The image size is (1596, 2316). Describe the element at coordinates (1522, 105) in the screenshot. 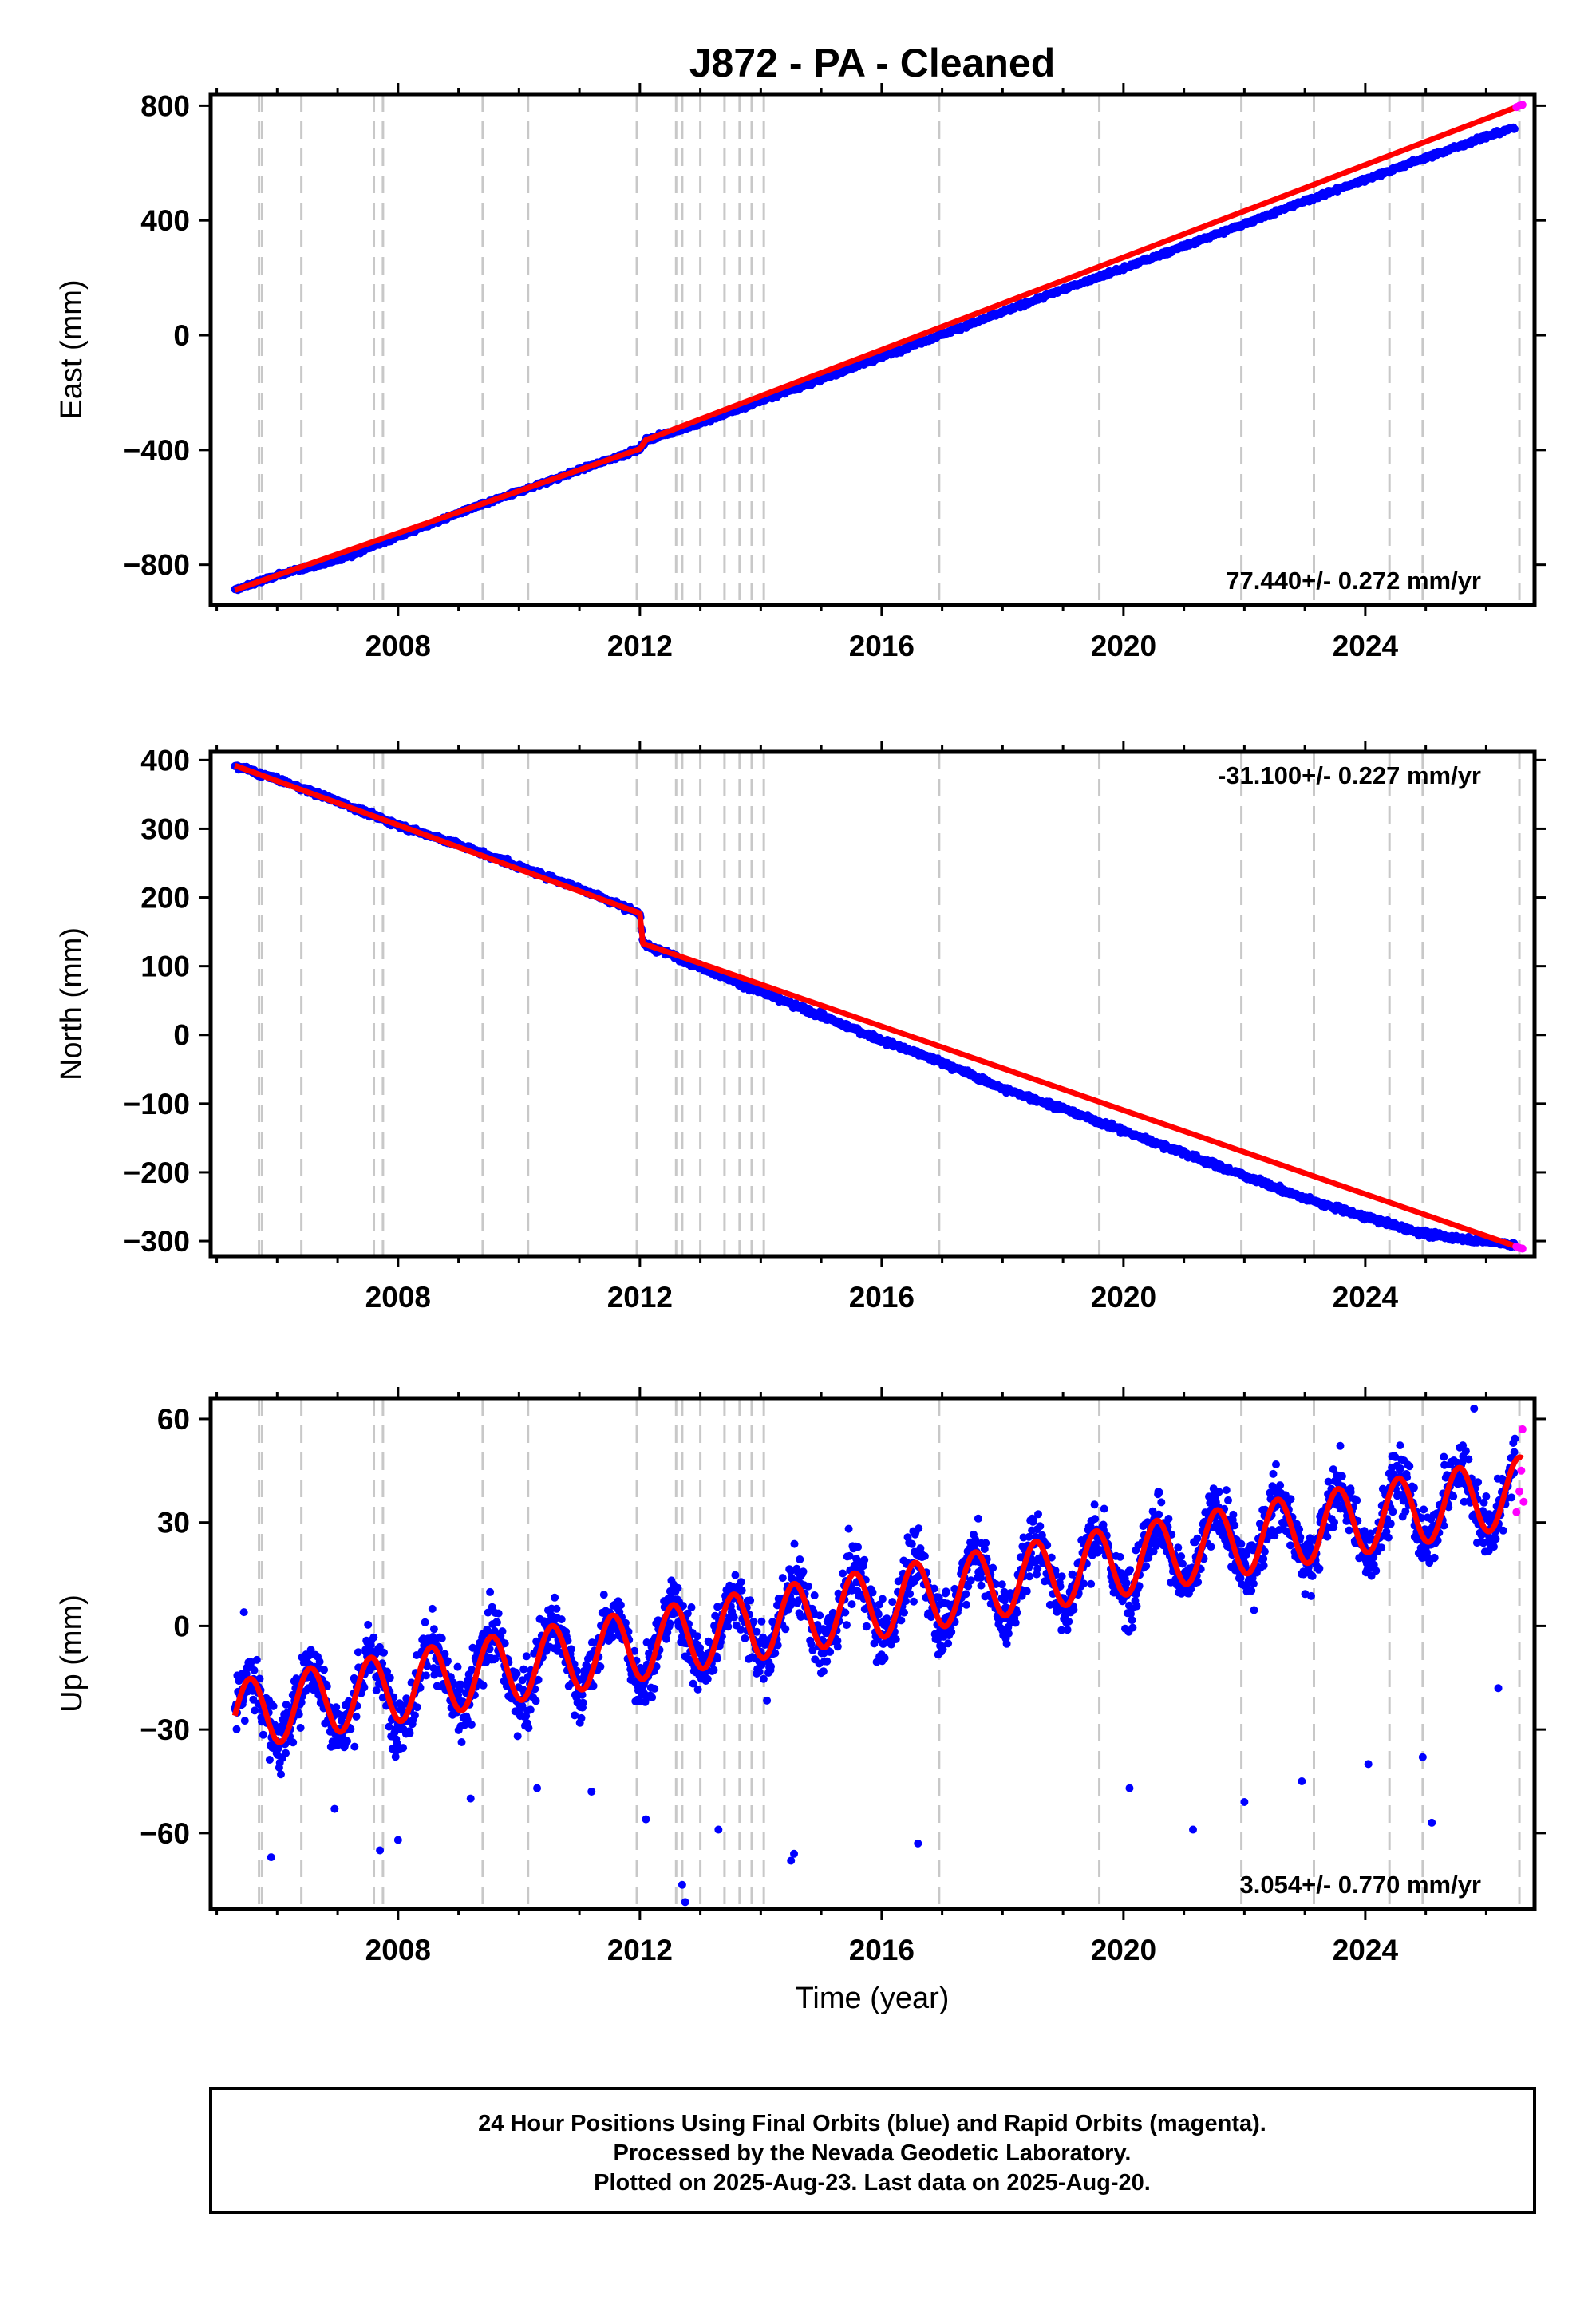

I see `rapid-point` at that location.